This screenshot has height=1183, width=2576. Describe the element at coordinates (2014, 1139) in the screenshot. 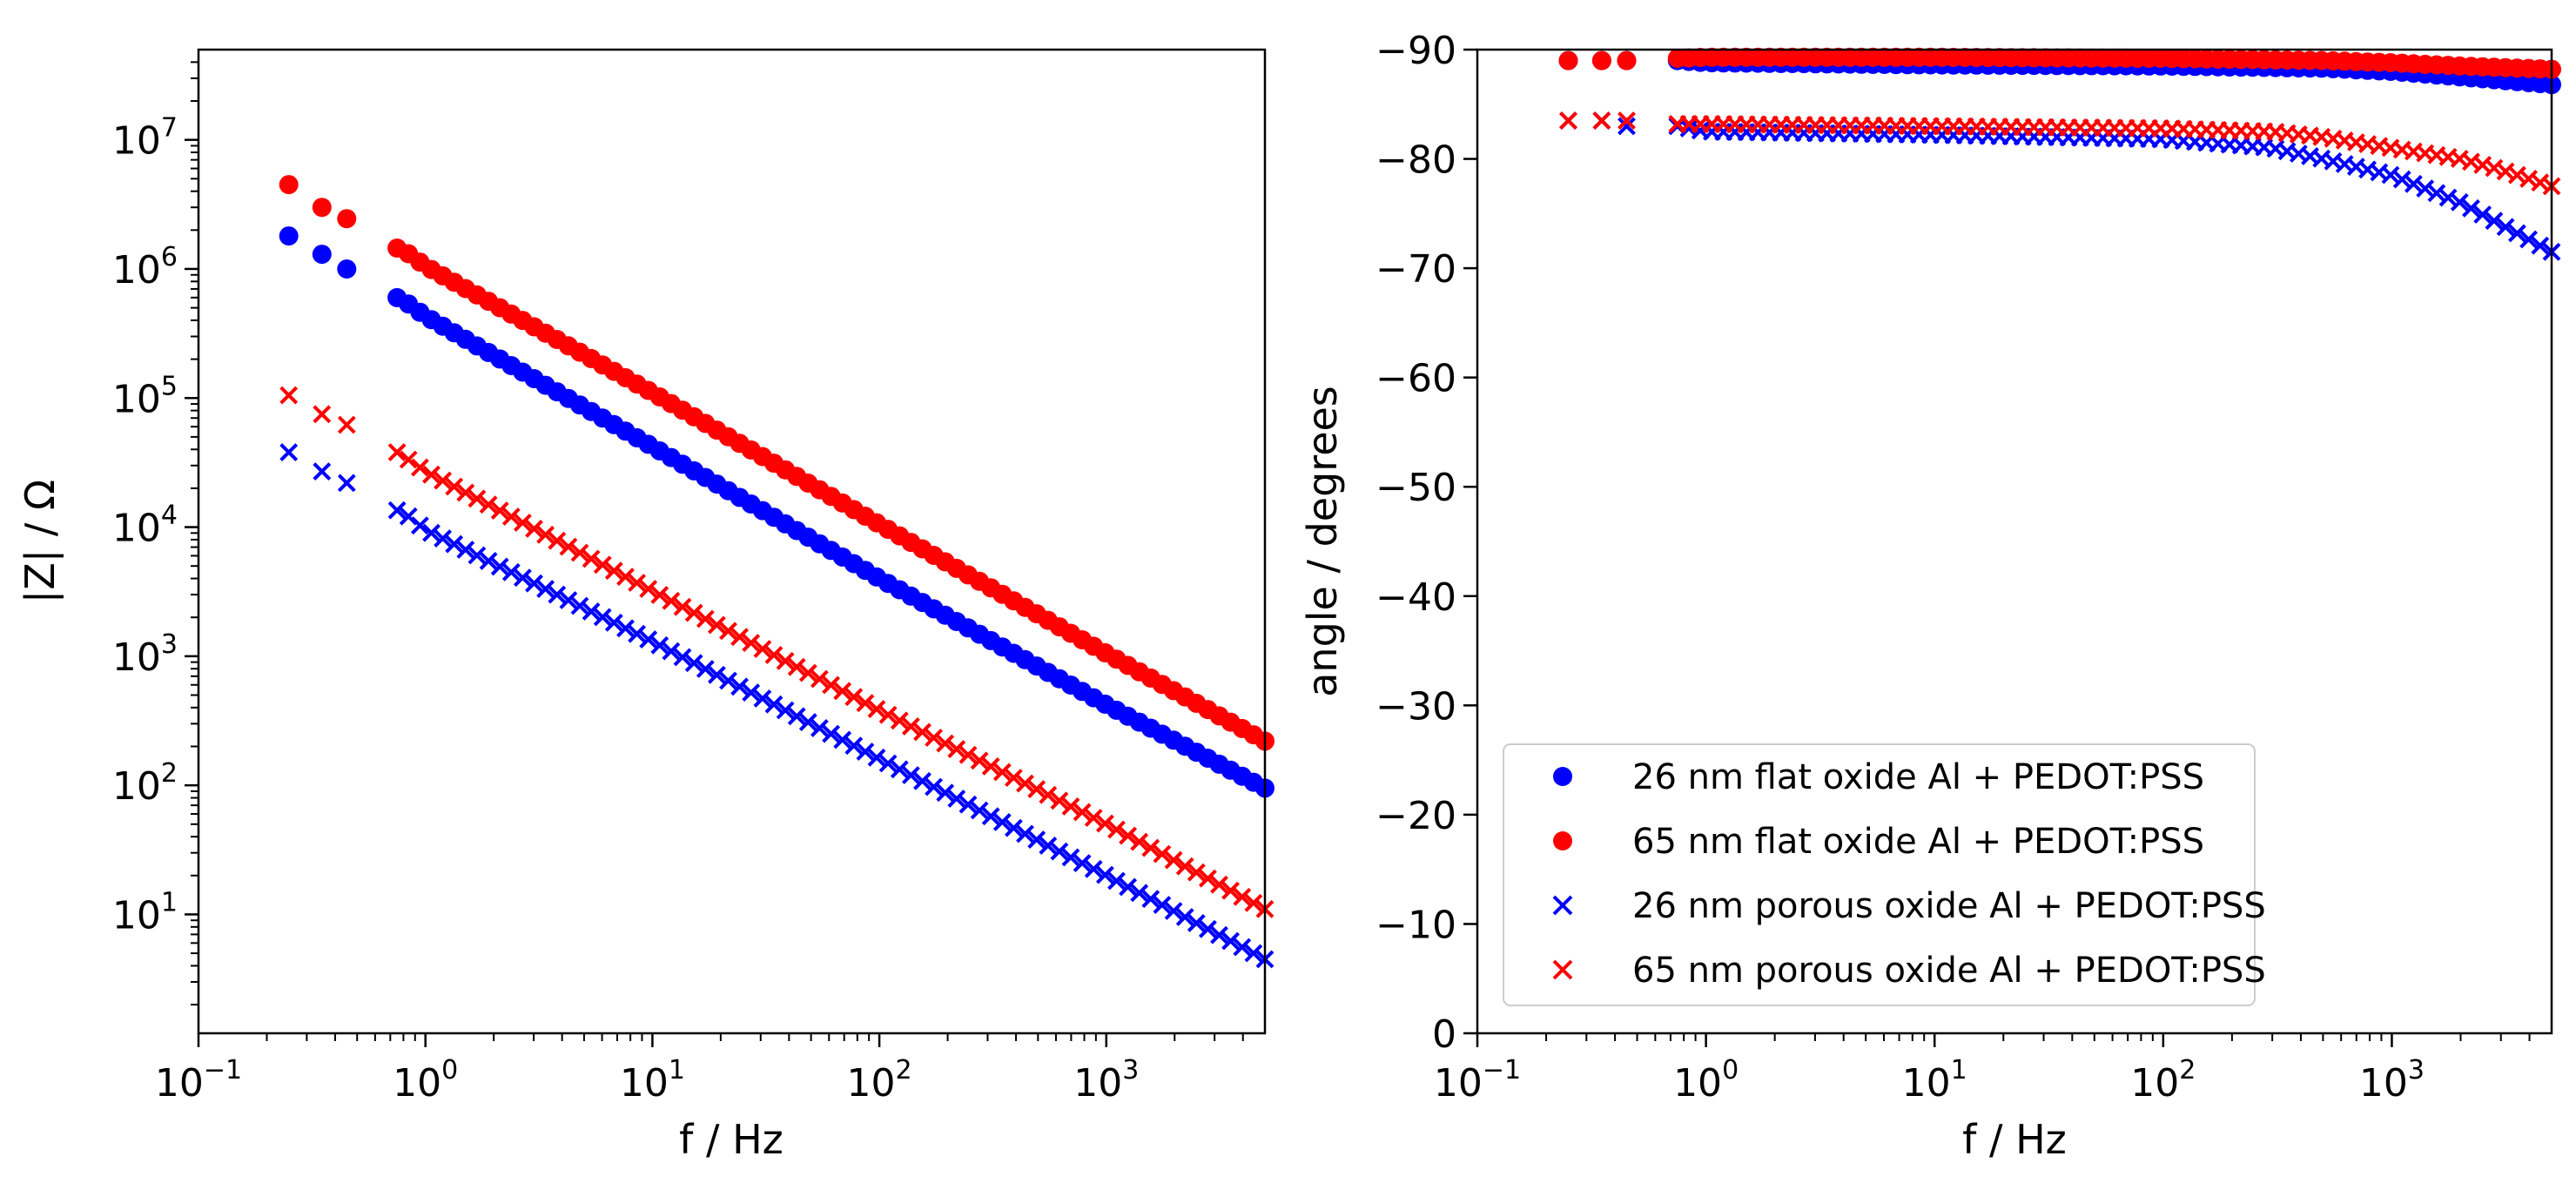

I see `phase-x-axis-label: f / Hz` at that location.